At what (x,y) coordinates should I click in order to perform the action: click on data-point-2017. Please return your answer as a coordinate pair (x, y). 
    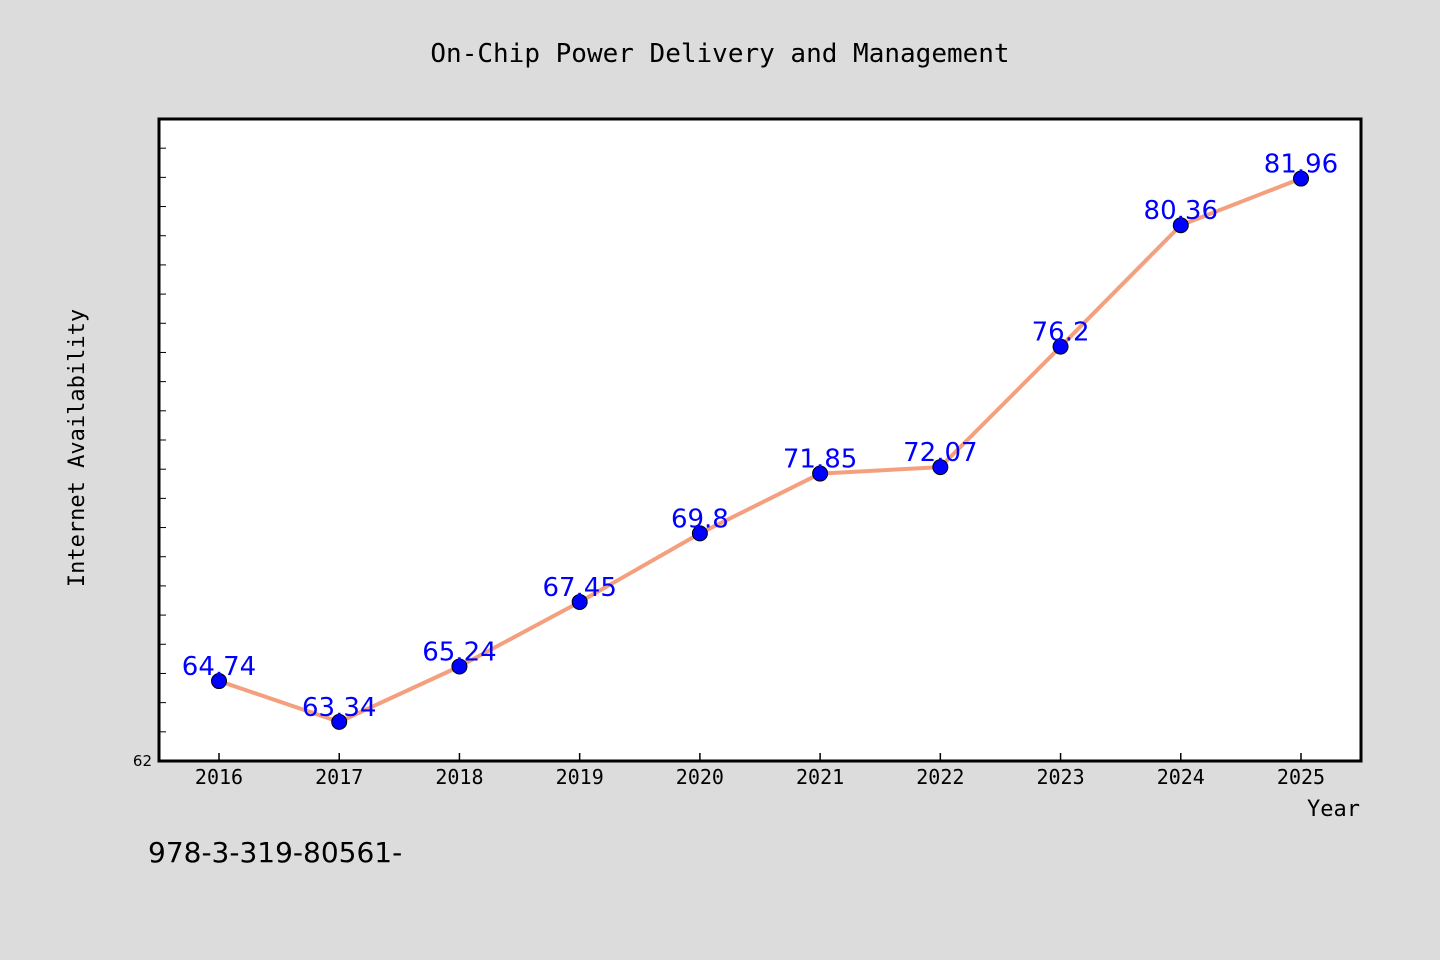
    Looking at the image, I should click on (339, 721).